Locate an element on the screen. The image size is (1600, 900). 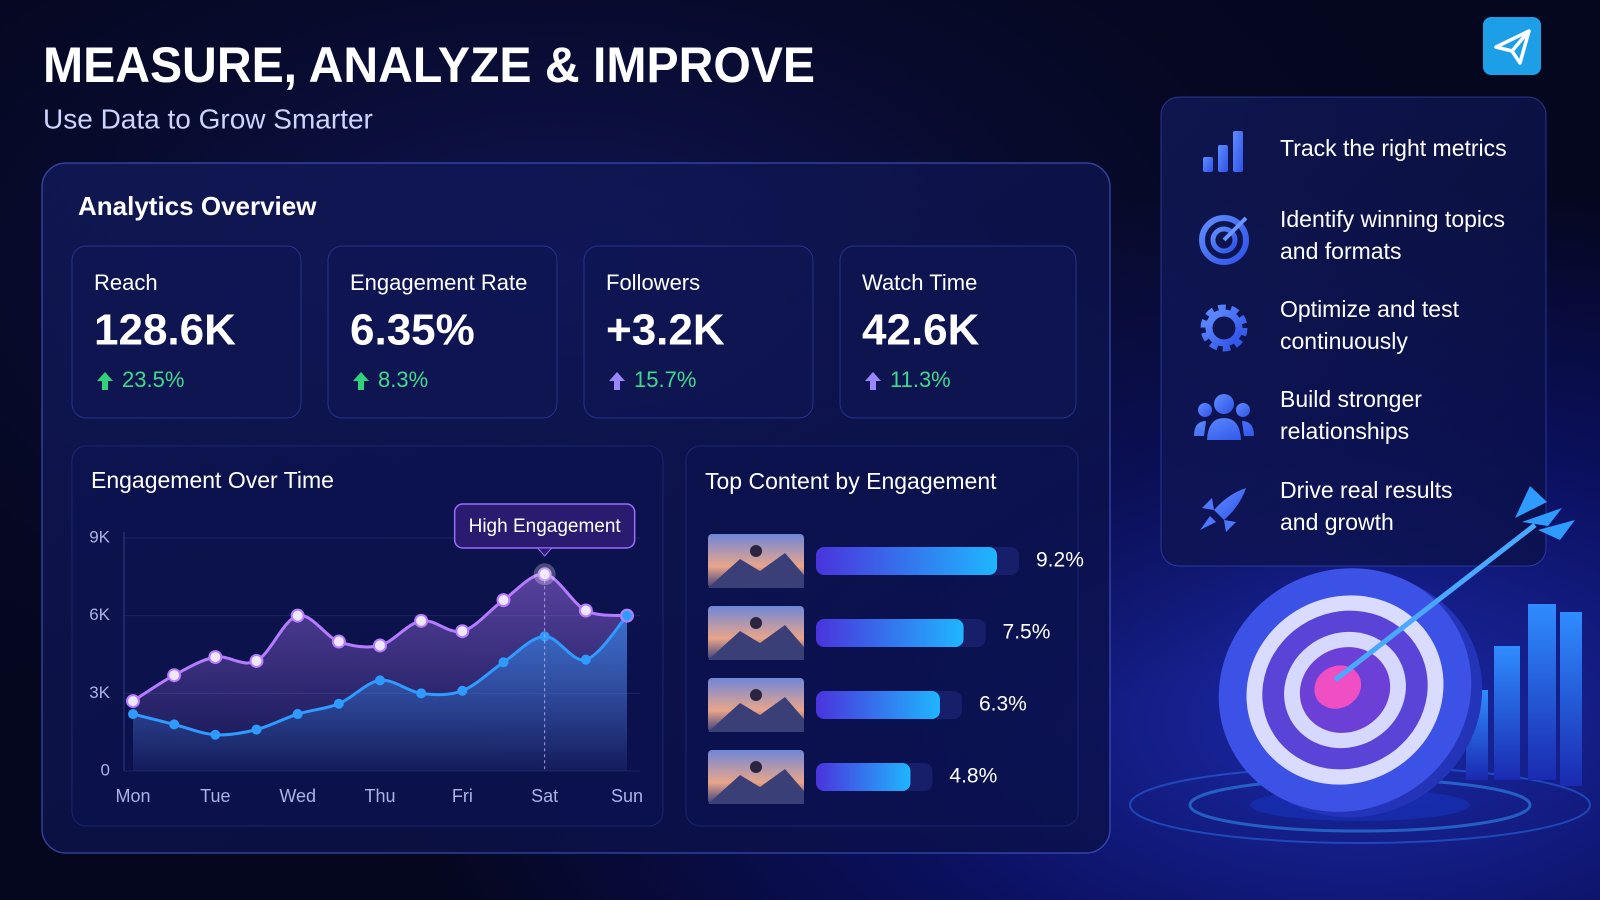
kpi-change: 8.3% is located at coordinates (403, 379).